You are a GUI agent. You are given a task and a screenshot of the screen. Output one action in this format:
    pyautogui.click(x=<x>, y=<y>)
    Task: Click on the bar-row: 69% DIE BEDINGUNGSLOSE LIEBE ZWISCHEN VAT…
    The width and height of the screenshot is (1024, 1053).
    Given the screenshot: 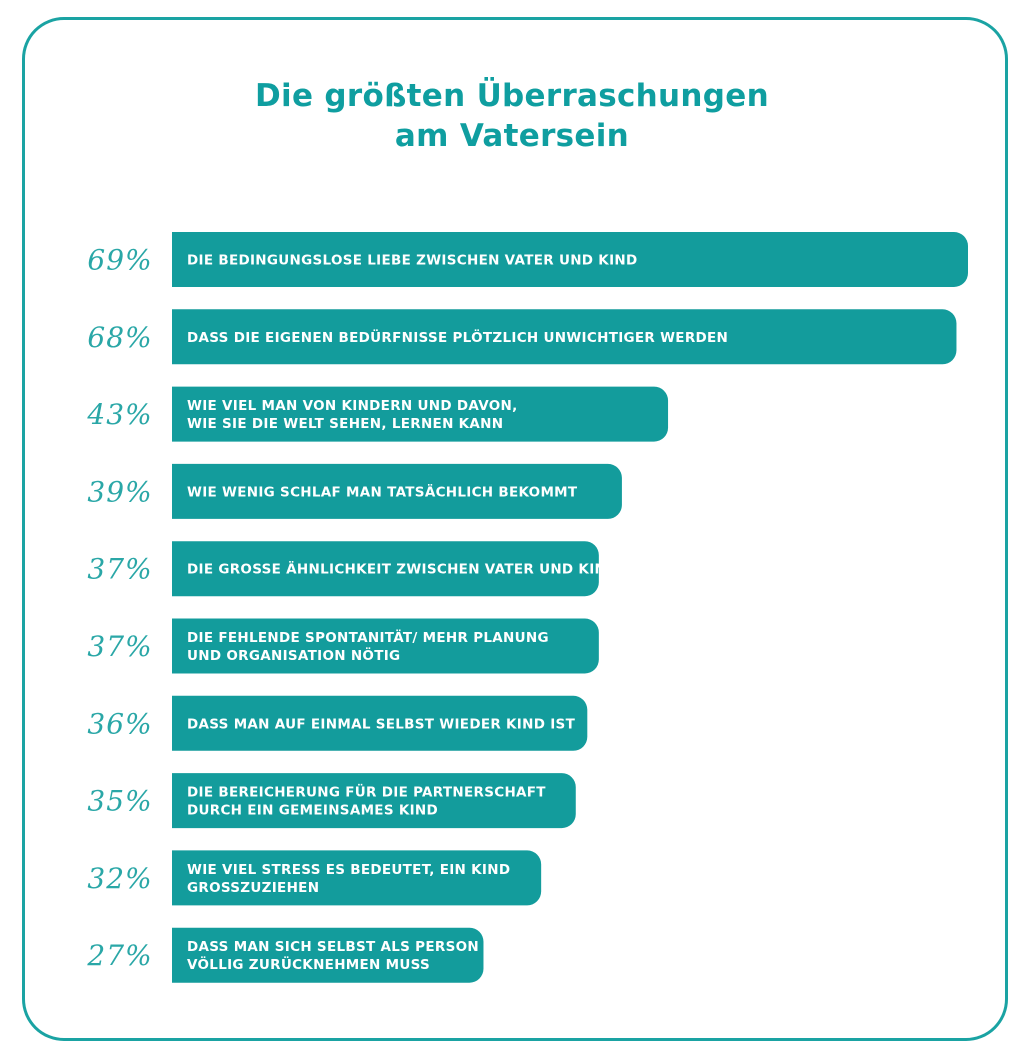 What is the action you would take?
    pyautogui.click(x=527, y=259)
    